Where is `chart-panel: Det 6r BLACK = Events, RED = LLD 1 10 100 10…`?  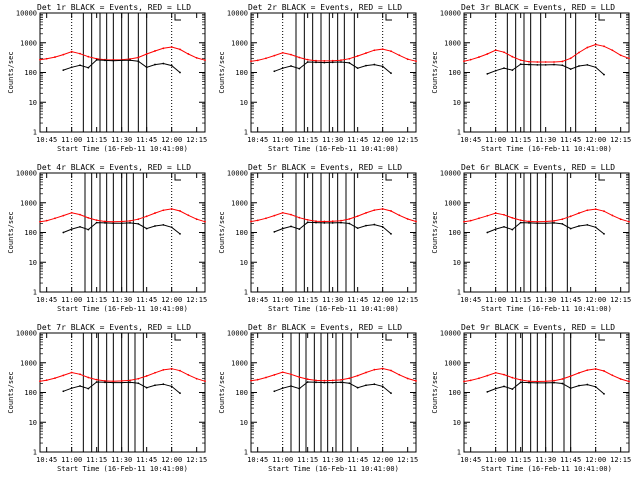 chart-panel: Det 6r BLACK = Events, RED = LLD 1 10 100 10… is located at coordinates (531, 238).